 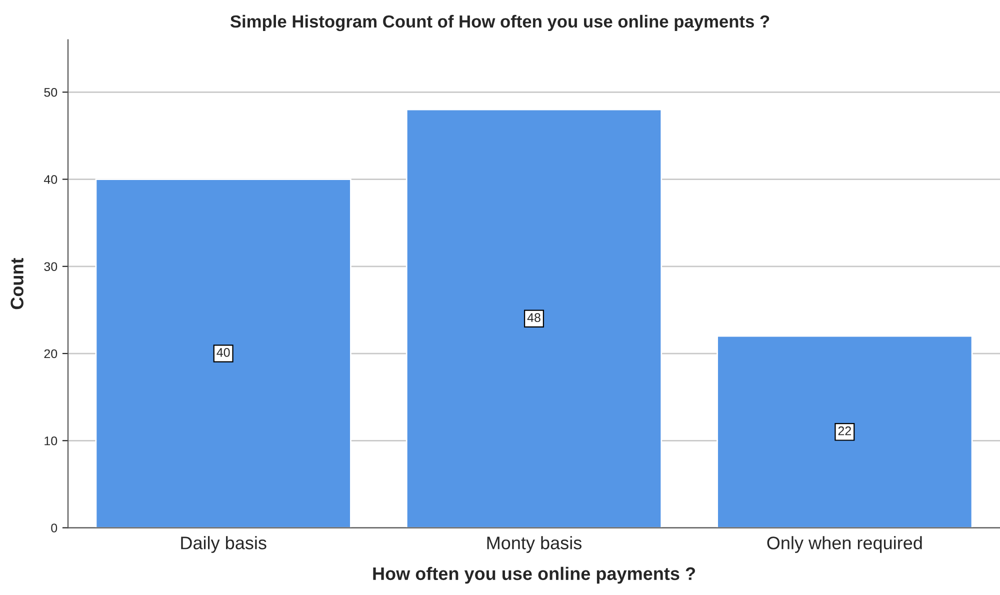 I want to click on y-tick-label: 50, so click(x=51, y=92).